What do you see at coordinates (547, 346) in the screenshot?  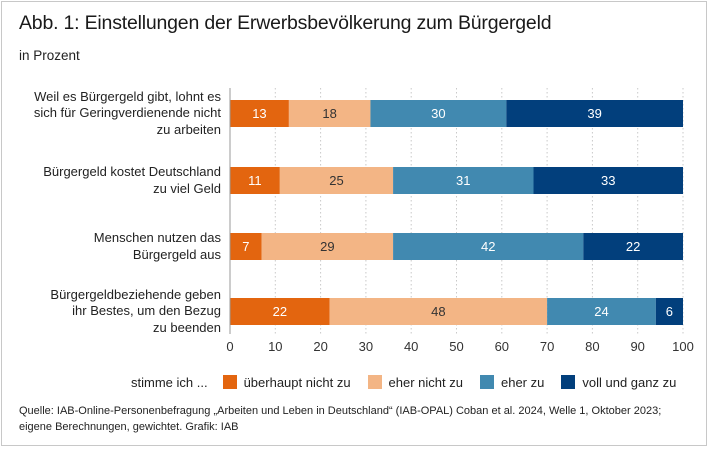 I see `x-tick-label: 70` at bounding box center [547, 346].